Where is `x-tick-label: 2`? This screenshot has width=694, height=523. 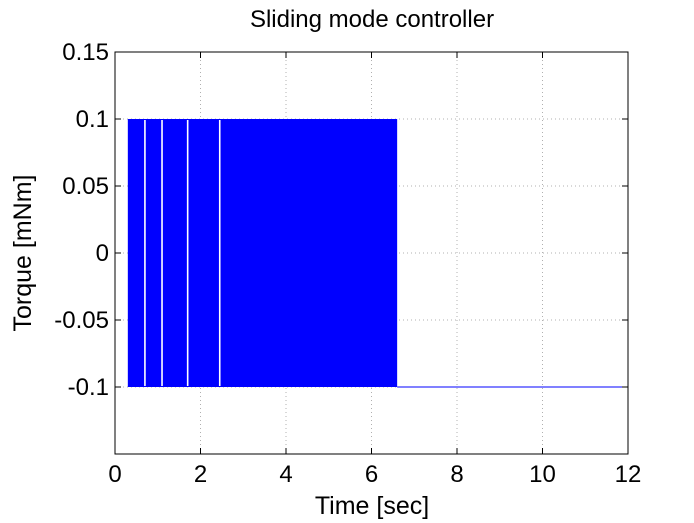 x-tick-label: 2 is located at coordinates (200, 474).